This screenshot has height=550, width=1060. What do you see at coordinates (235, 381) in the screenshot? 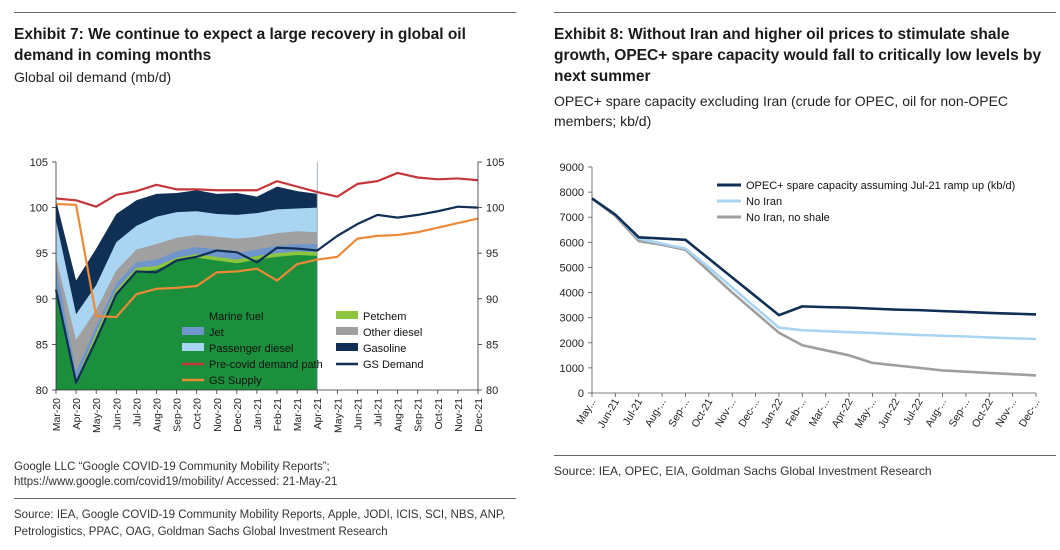
I see `legend-label-gs_supply: GS Supply` at bounding box center [235, 381].